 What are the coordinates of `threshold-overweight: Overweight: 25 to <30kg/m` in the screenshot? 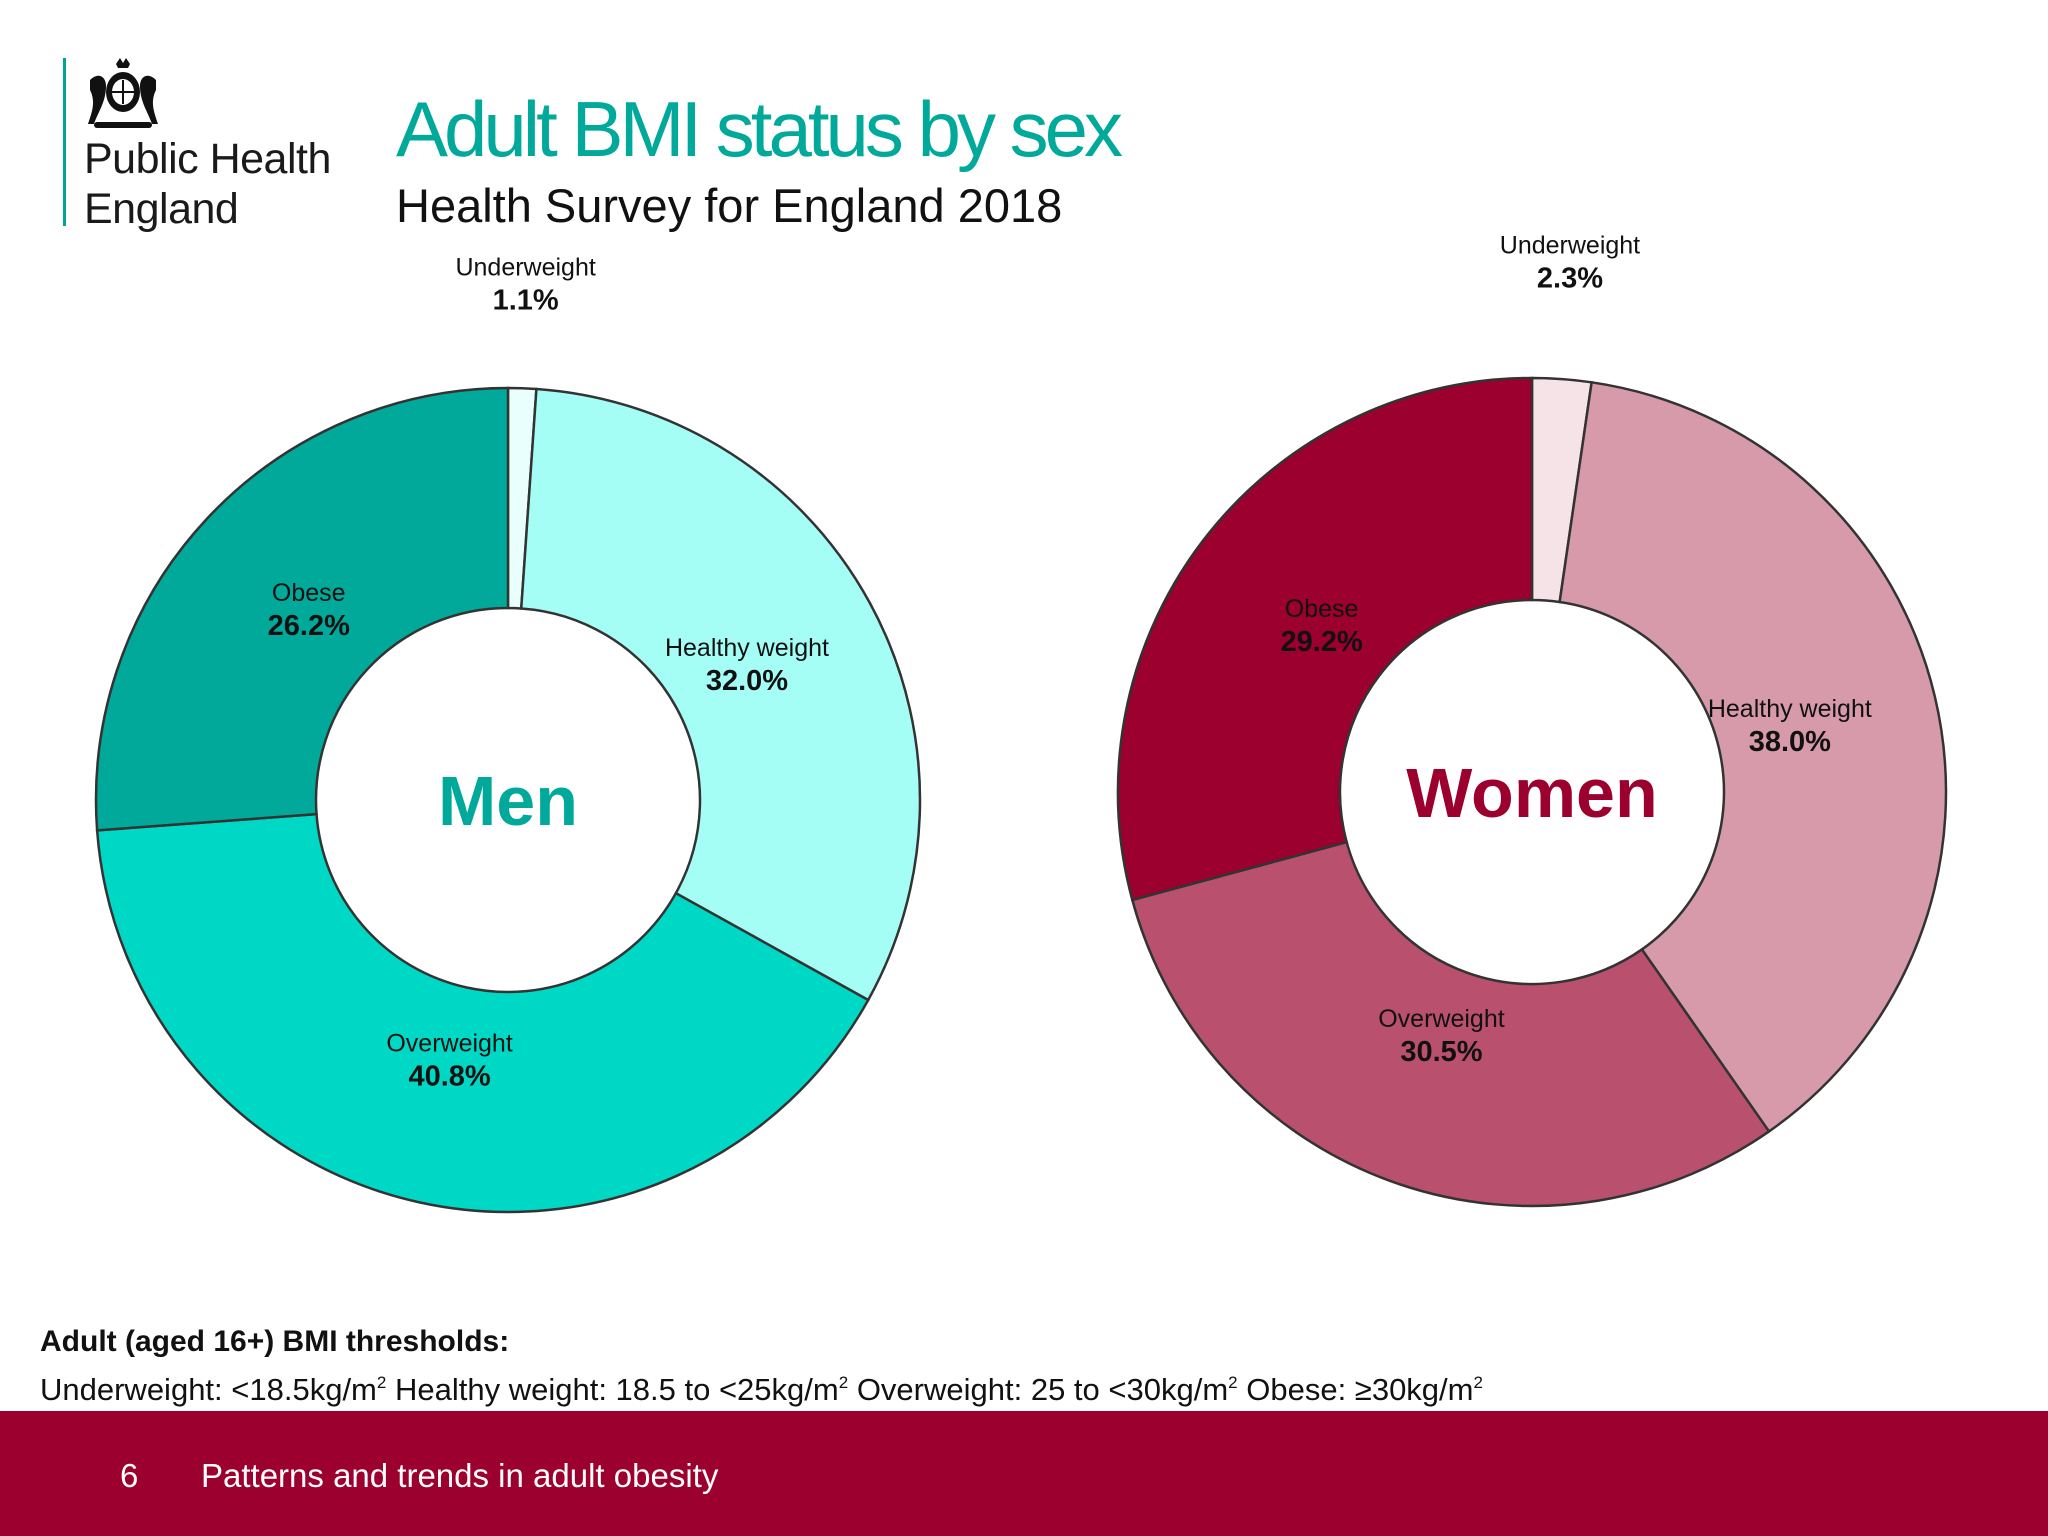 It's located at (1042, 1389).